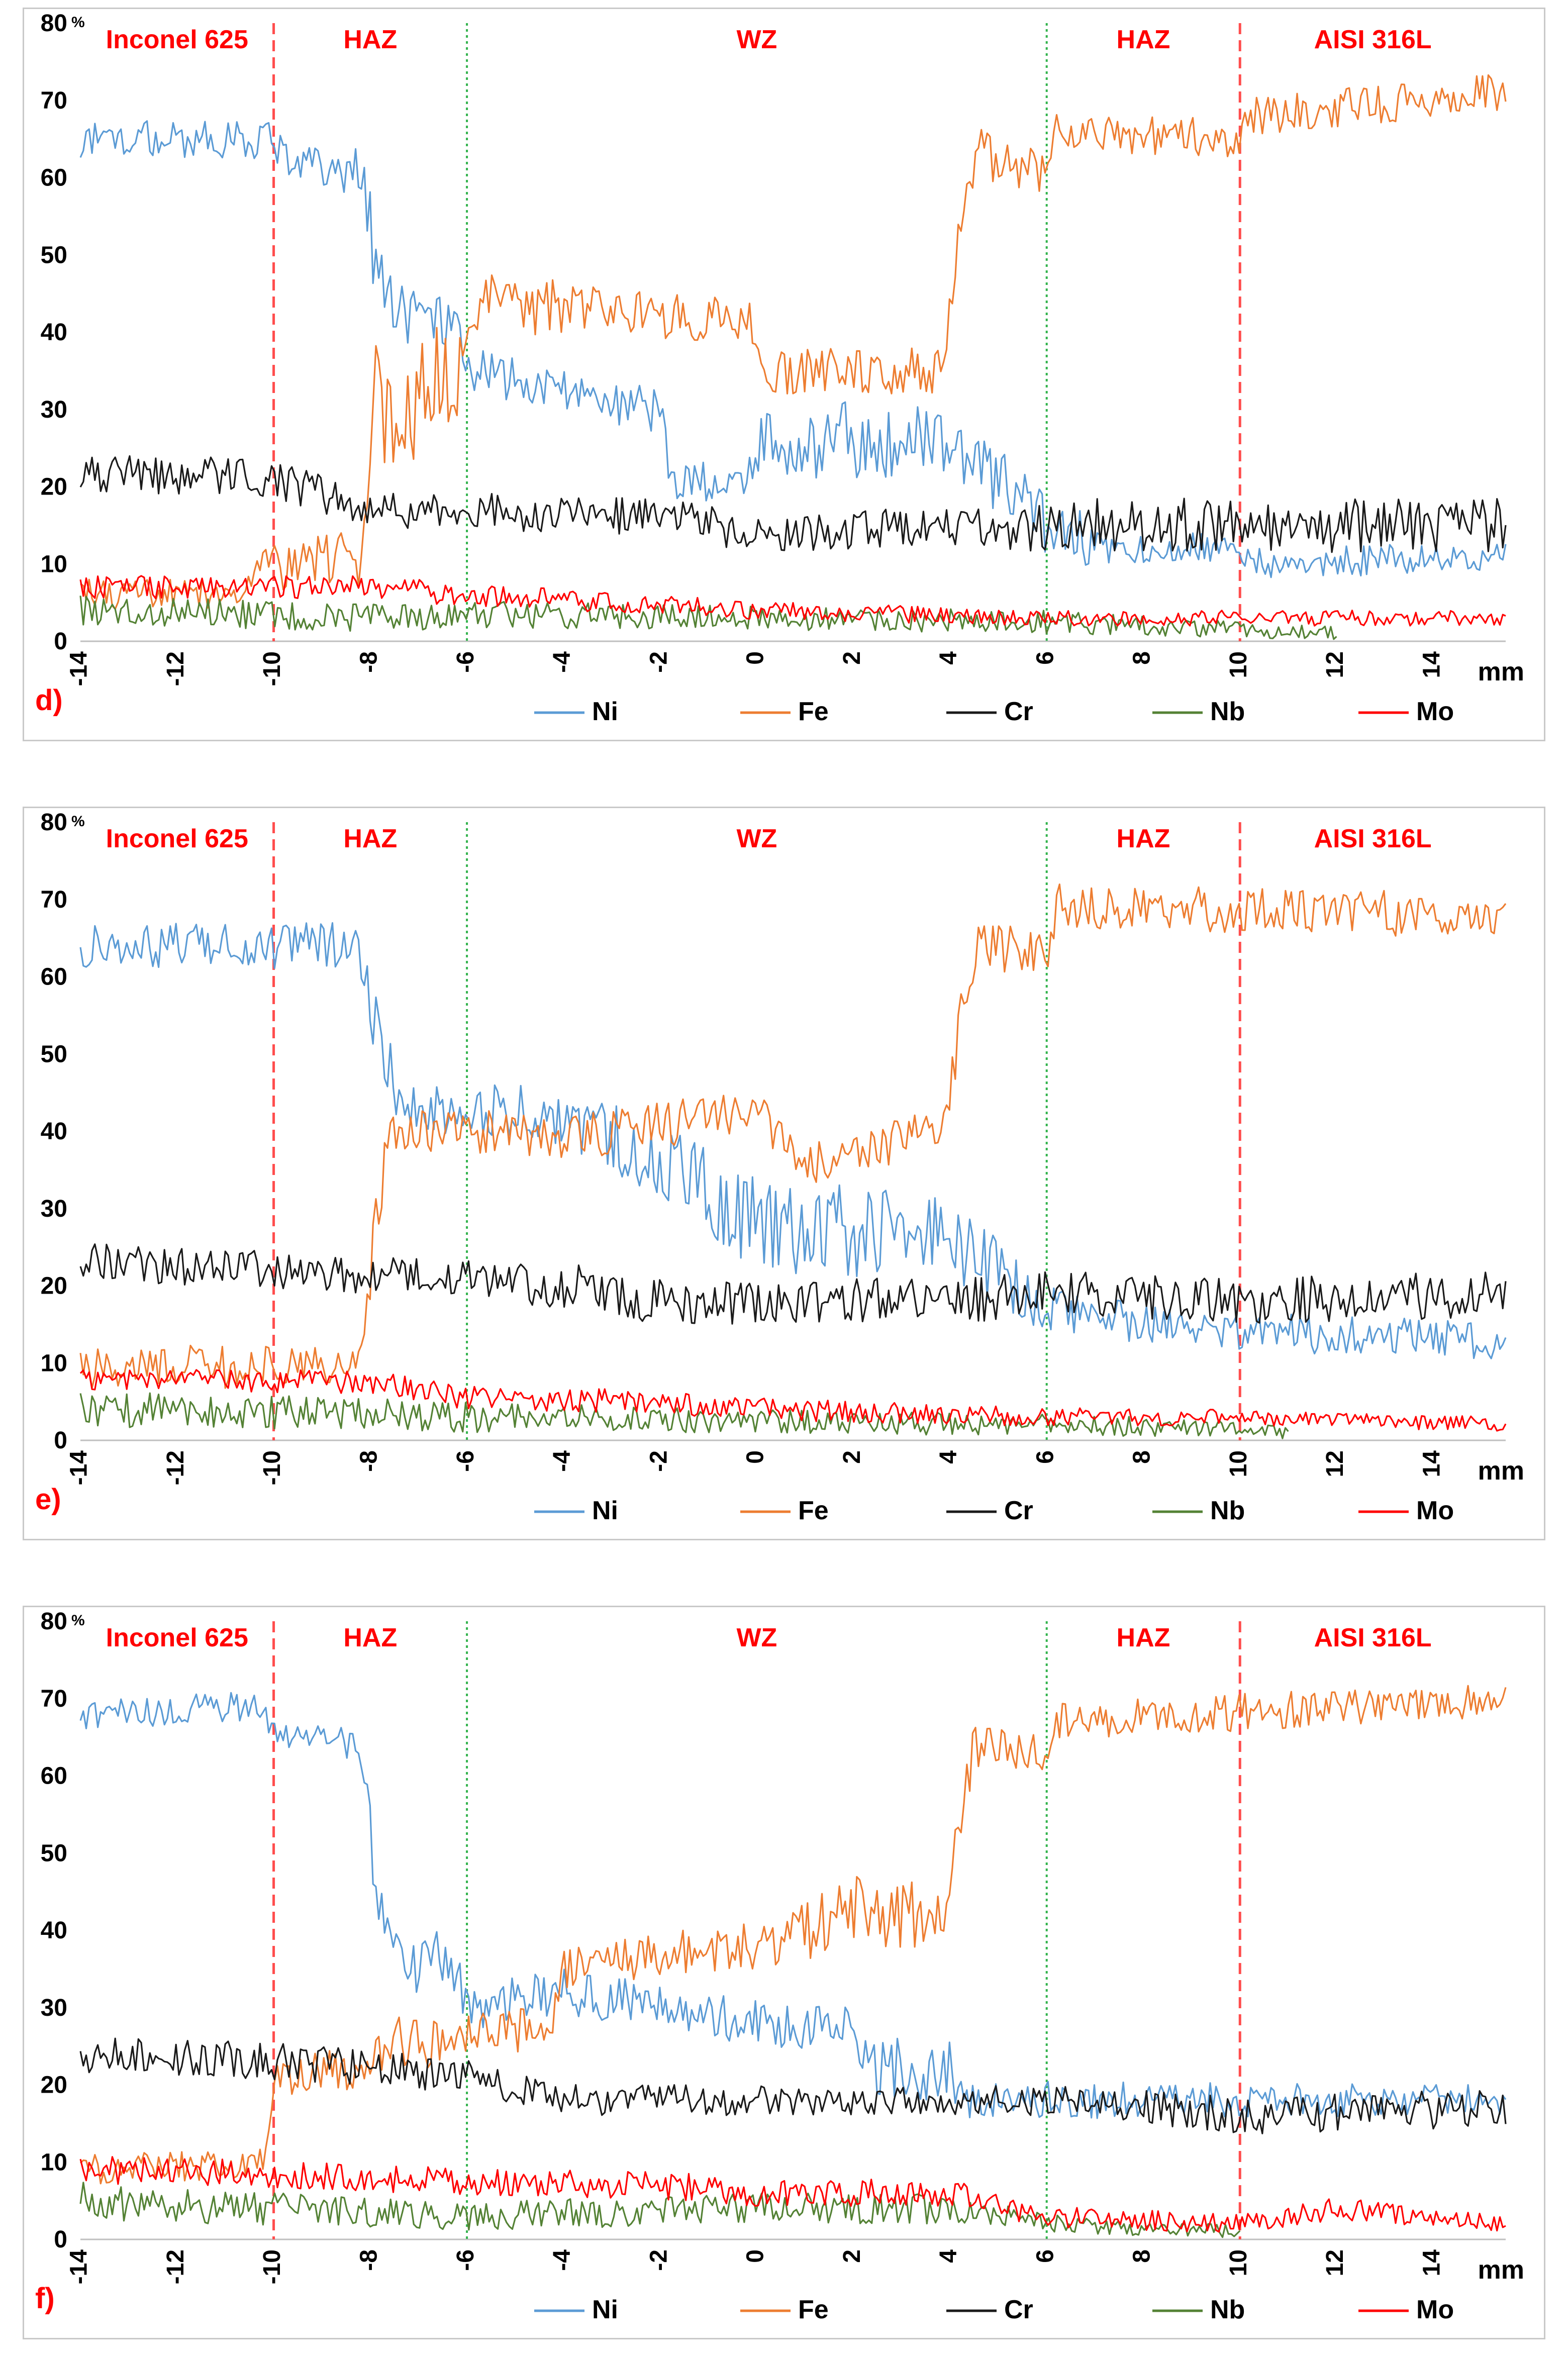  I want to click on x-tick-label: -8, so click(368, 2260).